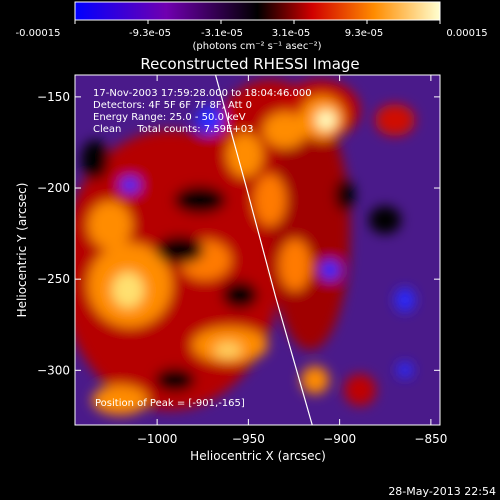 This screenshot has height=500, width=500. Describe the element at coordinates (257, 22) in the screenshot. I see `colorbar-ticks` at that location.